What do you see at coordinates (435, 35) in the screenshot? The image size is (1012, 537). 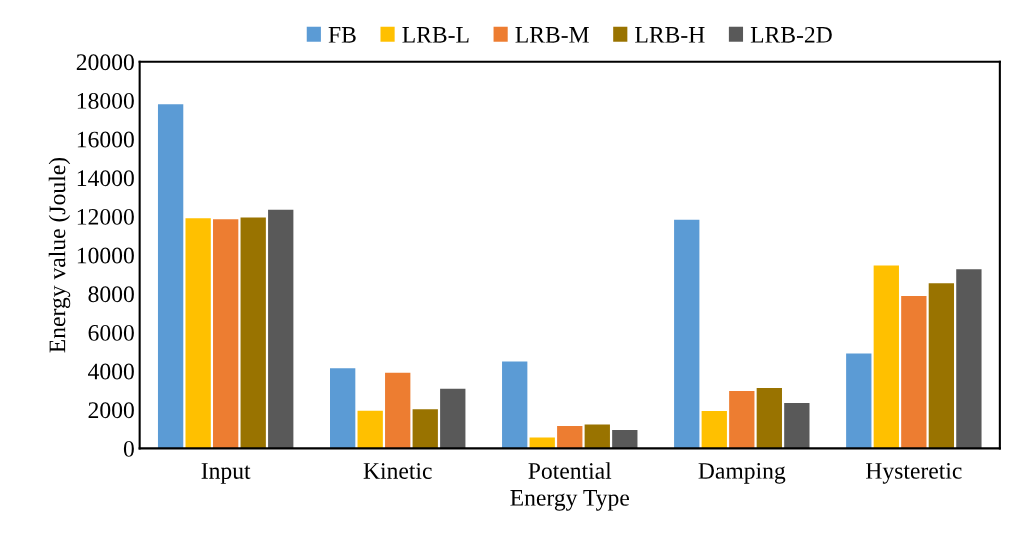 I see `legend-label: LRB-L` at bounding box center [435, 35].